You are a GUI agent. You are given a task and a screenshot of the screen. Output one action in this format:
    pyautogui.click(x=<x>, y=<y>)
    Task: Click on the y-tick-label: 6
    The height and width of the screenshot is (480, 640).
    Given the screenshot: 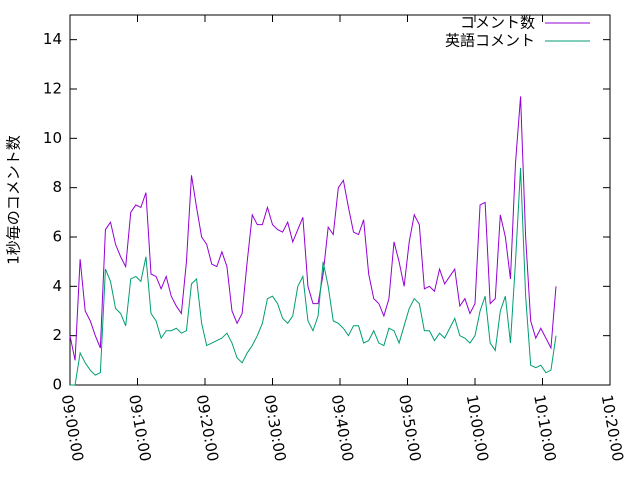 What is the action you would take?
    pyautogui.click(x=57, y=237)
    